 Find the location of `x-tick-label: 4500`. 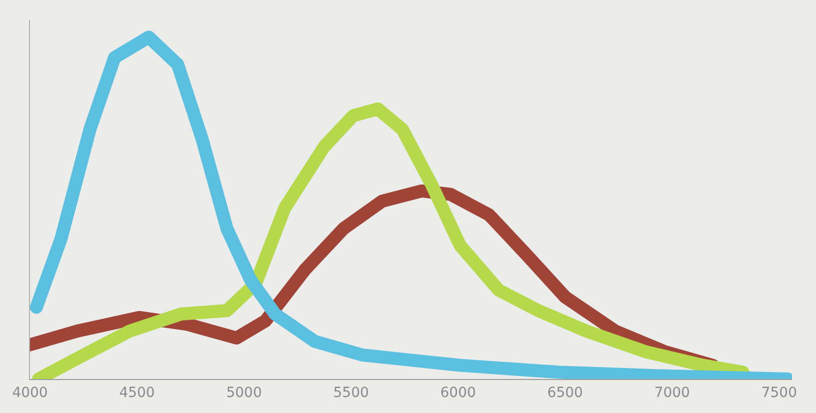

x-tick-label: 4500 is located at coordinates (137, 392).